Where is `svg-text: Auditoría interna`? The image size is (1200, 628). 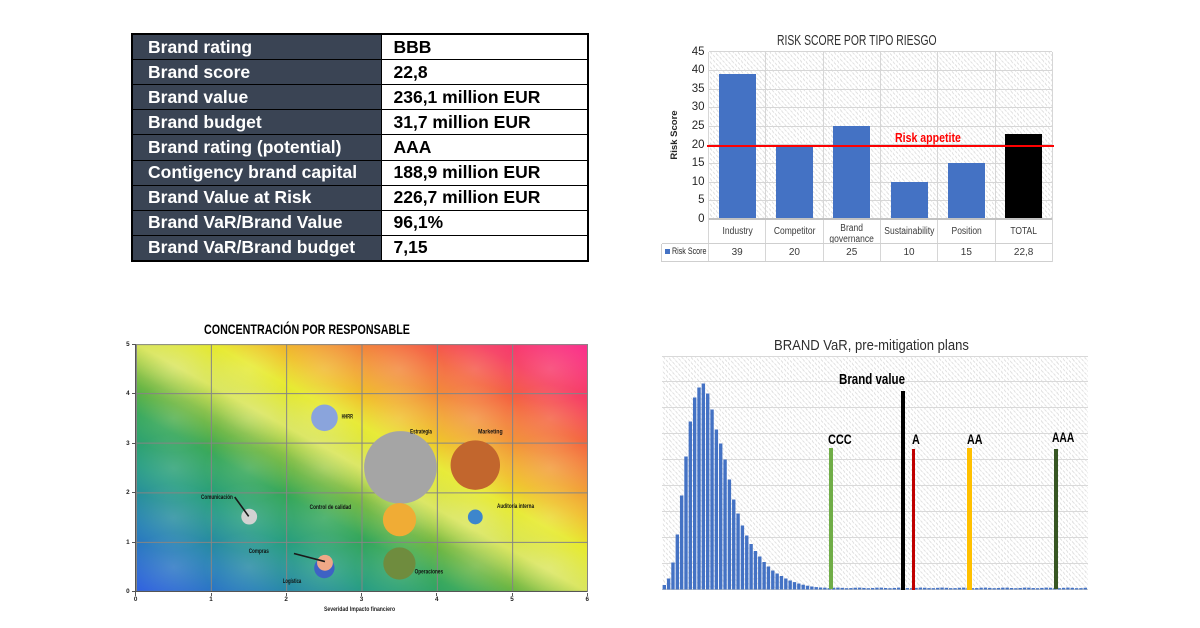
svg-text: Auditoría interna is located at coordinates (515, 506).